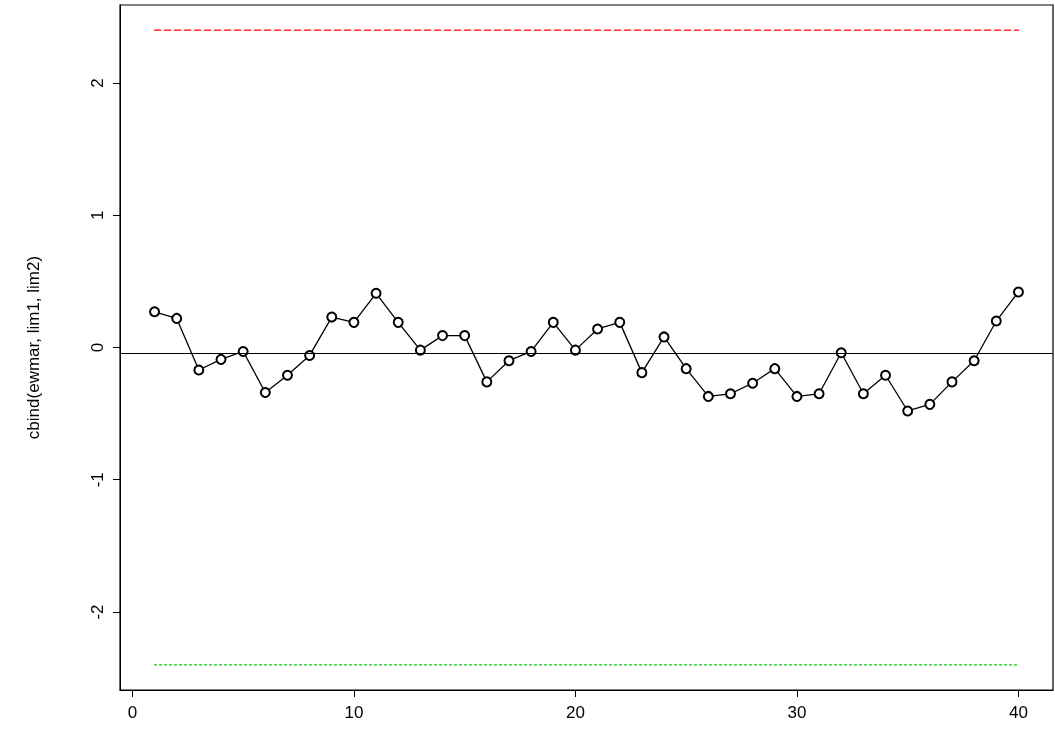  Describe the element at coordinates (33, 347) in the screenshot. I see `y-axis-title: cbind(ewmar, lim1, lim2)` at that location.